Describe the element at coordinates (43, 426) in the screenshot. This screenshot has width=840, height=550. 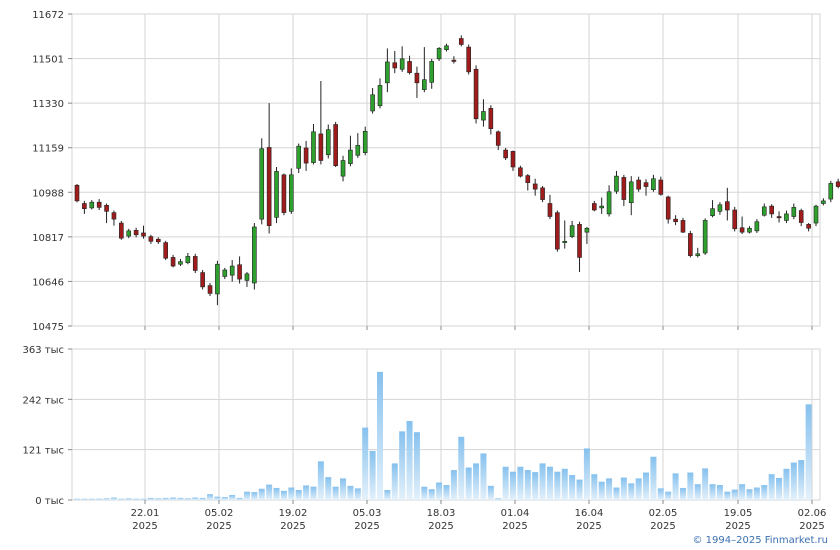
I see `volume-y-axis: 363 тыс 242 тыс 121 тыс 0 тыс` at that location.